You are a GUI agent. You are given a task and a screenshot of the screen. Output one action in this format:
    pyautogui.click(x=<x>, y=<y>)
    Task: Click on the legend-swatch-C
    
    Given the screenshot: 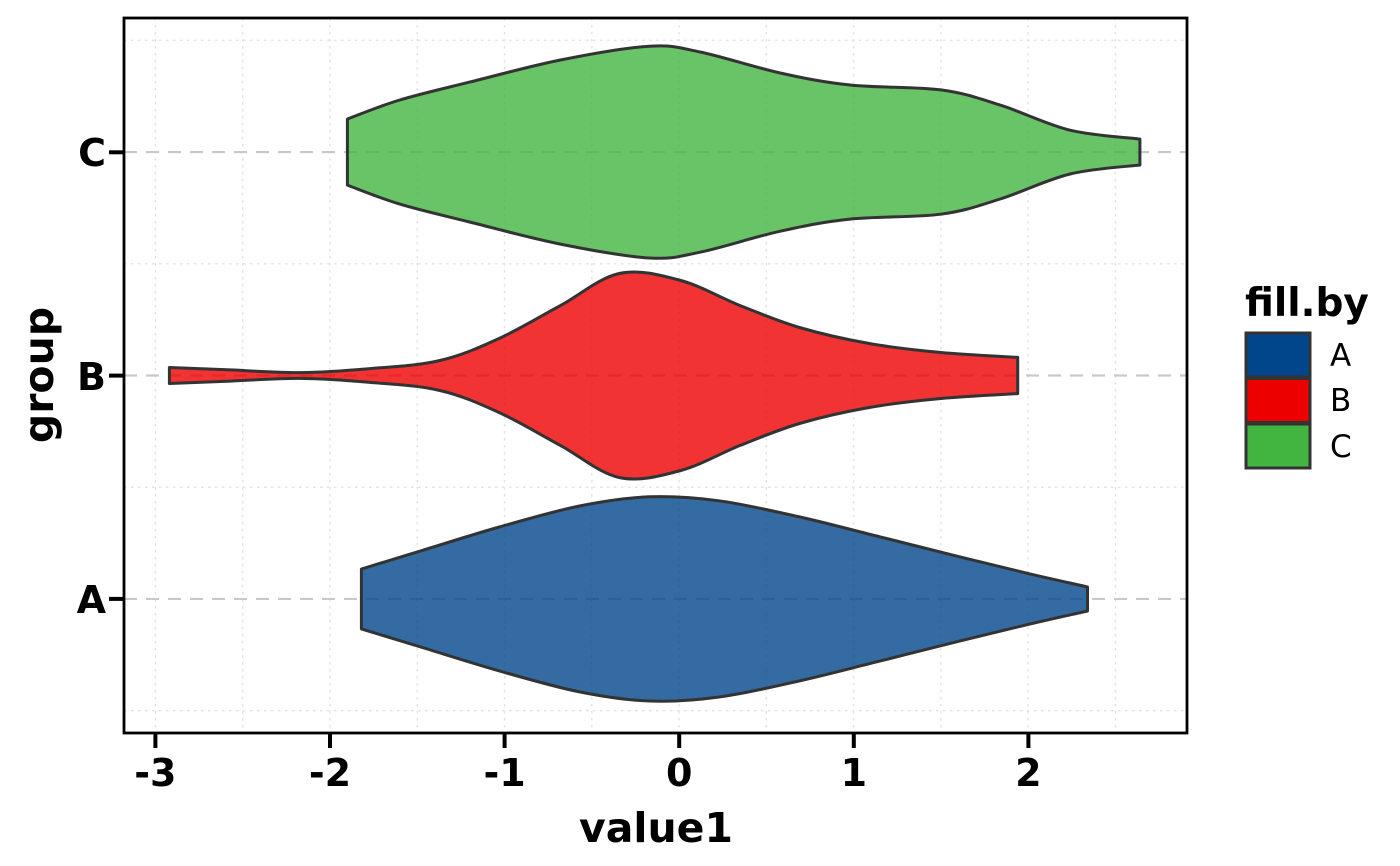 What is the action you would take?
    pyautogui.click(x=1278, y=446)
    